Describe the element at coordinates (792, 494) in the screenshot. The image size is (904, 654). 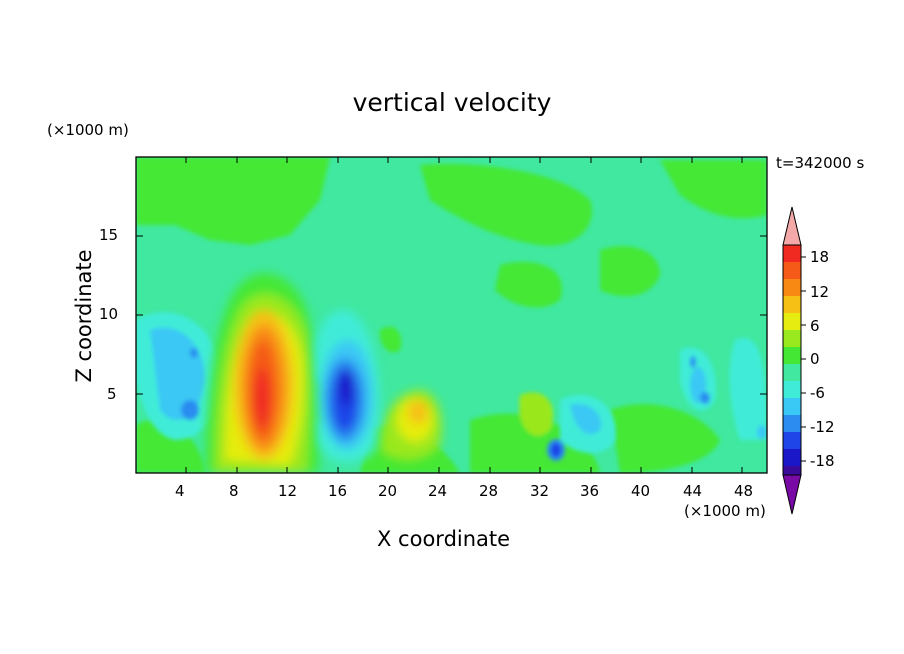
I see `colorbar-bottom-triangle` at that location.